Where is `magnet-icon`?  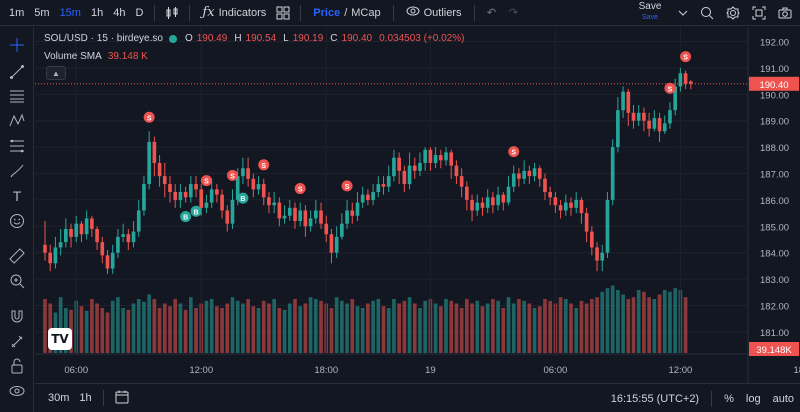
magnet-icon is located at coordinates (17, 316).